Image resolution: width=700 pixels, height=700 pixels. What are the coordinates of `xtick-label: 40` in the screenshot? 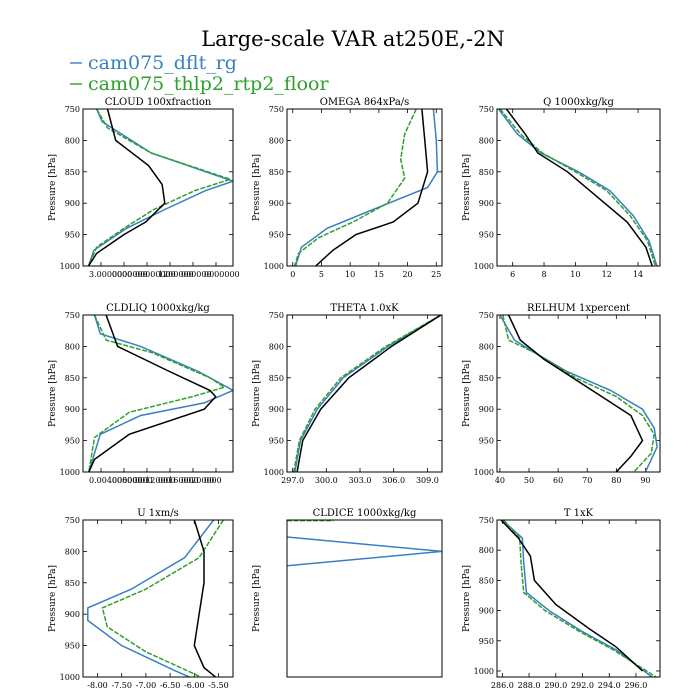 It's located at (500, 480).